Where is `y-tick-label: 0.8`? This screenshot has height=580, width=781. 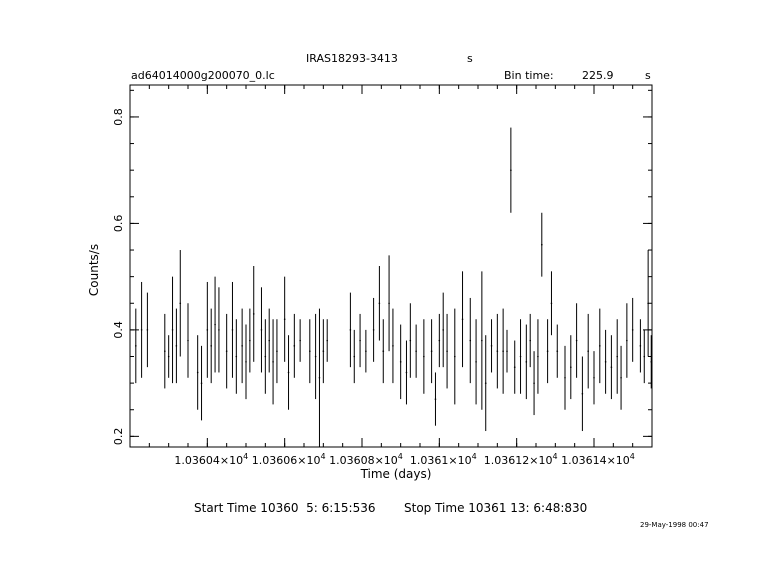
y-tick-label: 0.8 is located at coordinates (118, 117).